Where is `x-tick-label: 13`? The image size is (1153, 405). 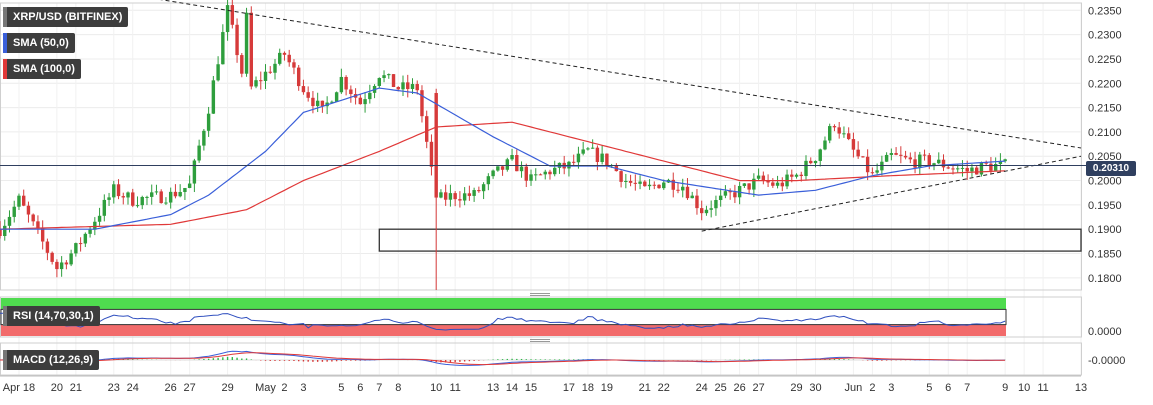
x-tick-label: 13 is located at coordinates (1081, 388).